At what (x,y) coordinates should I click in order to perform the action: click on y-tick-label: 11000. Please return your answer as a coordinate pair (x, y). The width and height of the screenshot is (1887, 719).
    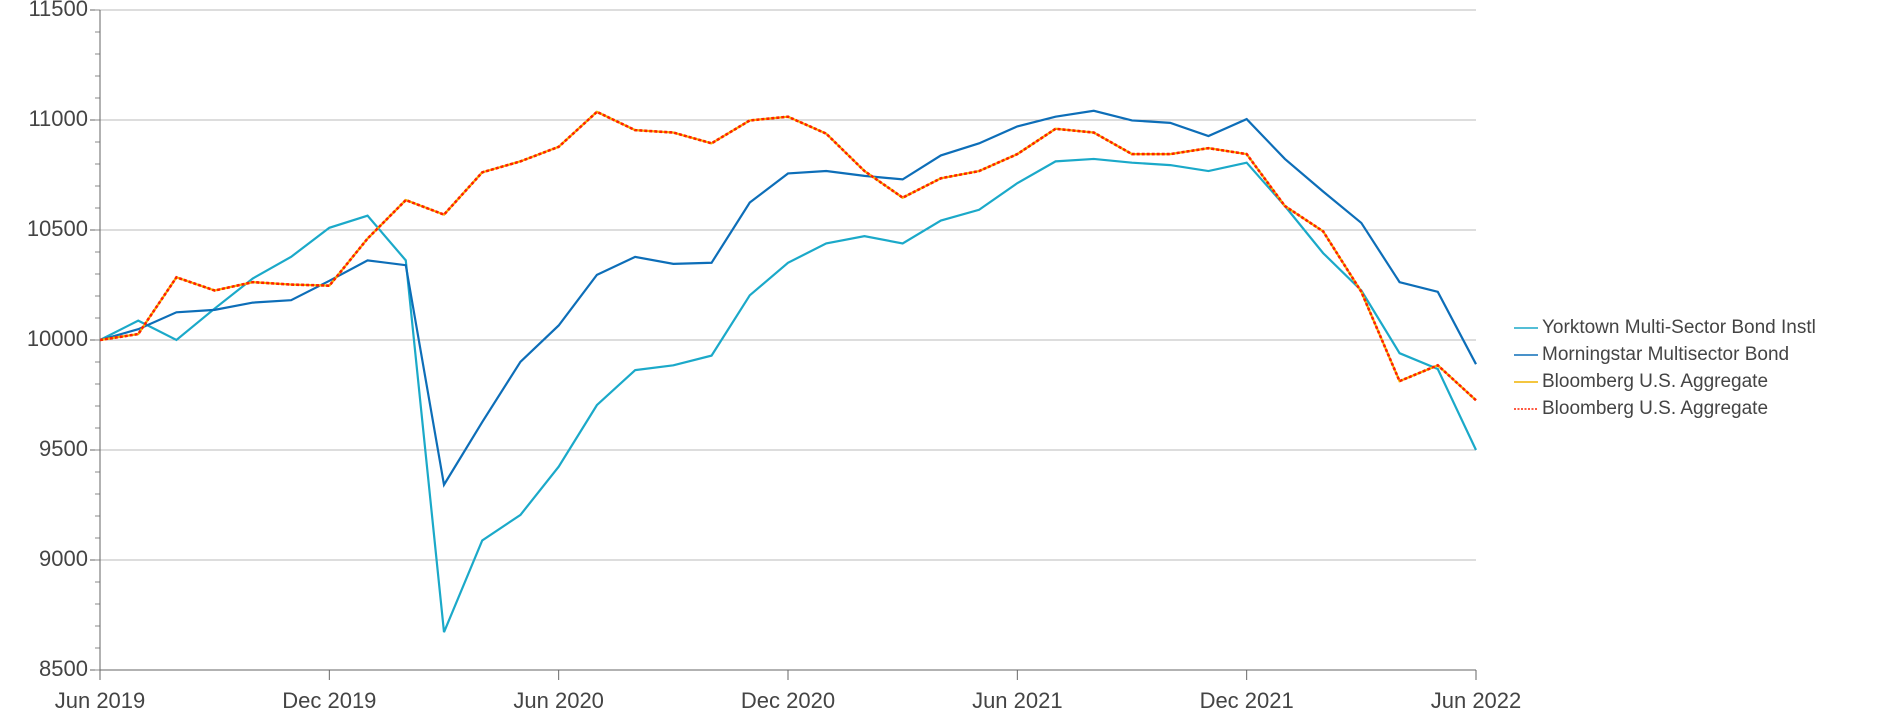
    Looking at the image, I should click on (58, 118).